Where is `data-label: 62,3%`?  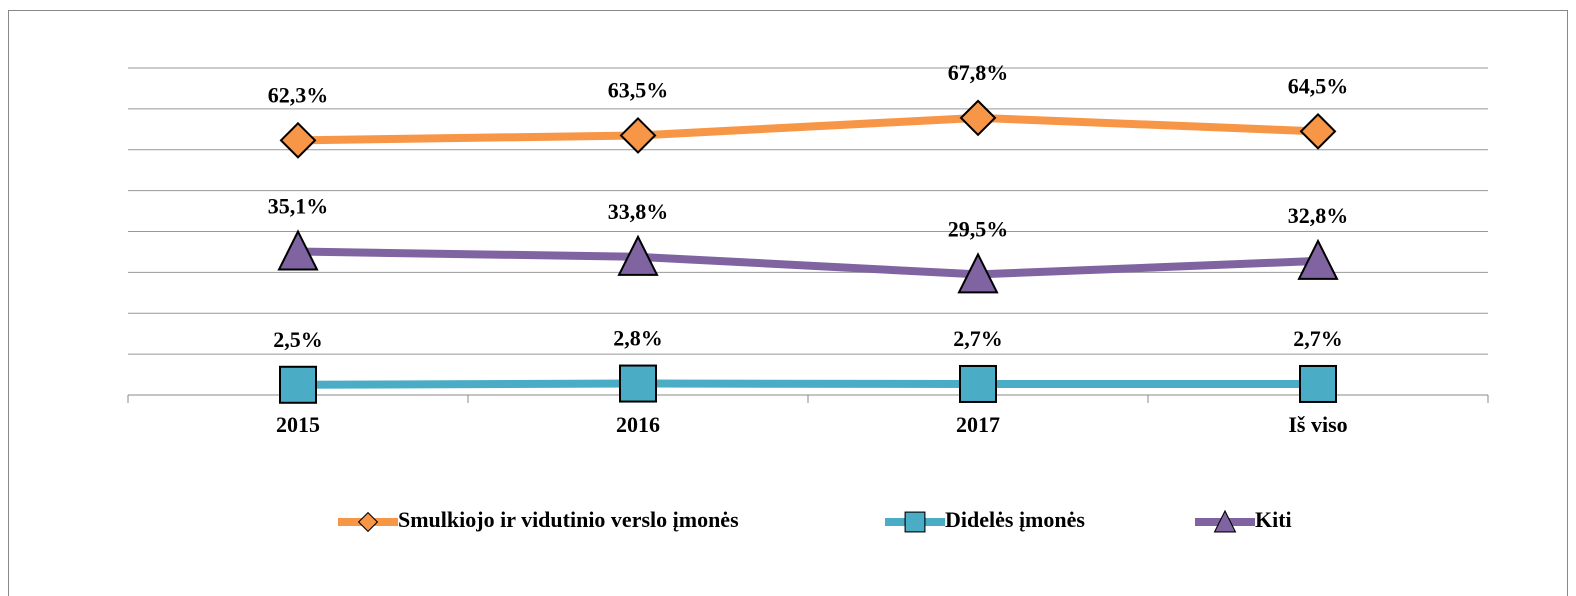
data-label: 62,3% is located at coordinates (298, 94).